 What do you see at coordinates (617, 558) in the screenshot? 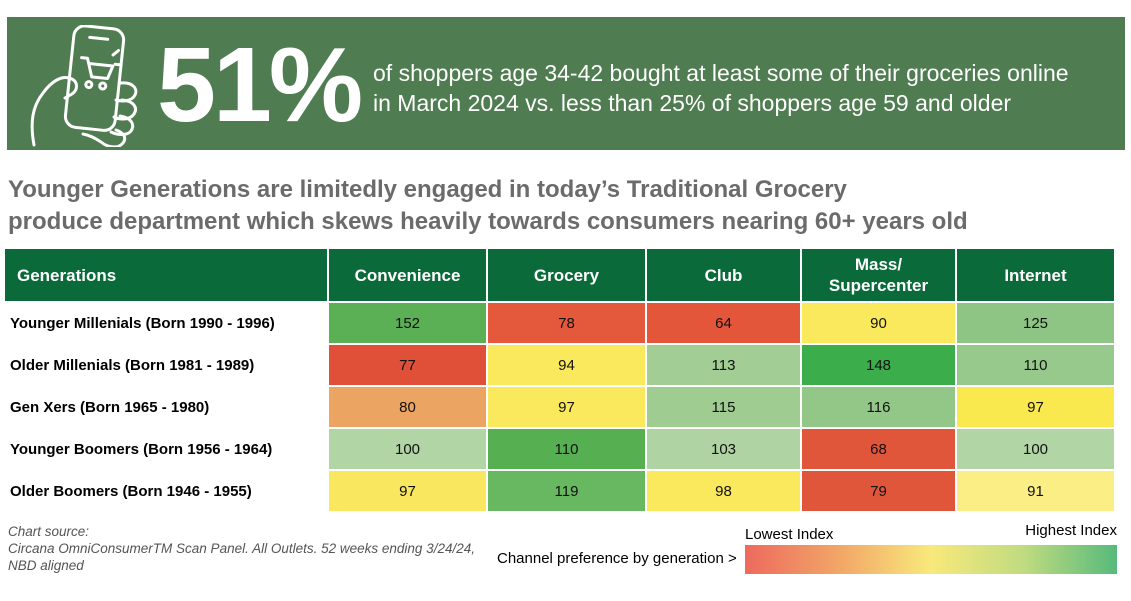
I see `legend-caption: Channel preference by generation >` at bounding box center [617, 558].